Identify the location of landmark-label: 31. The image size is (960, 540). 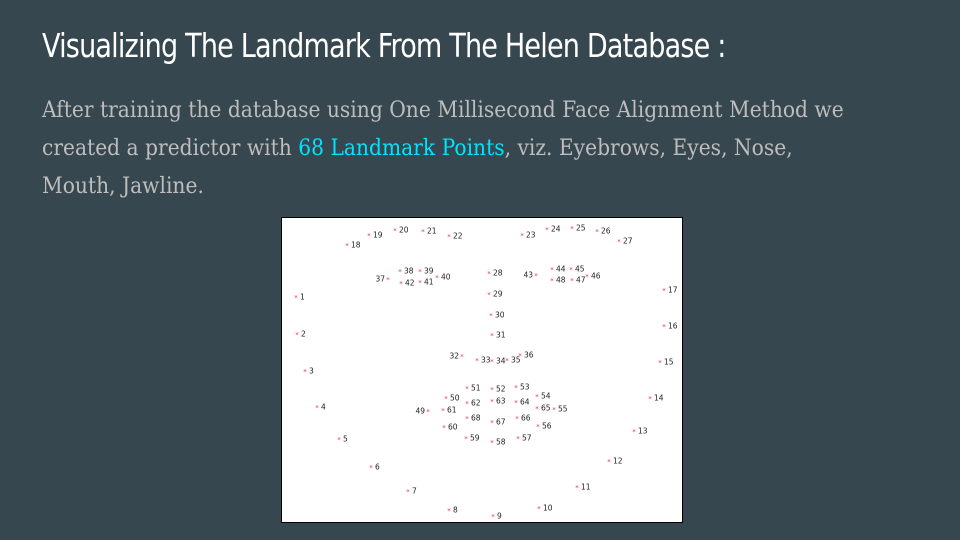
(501, 335).